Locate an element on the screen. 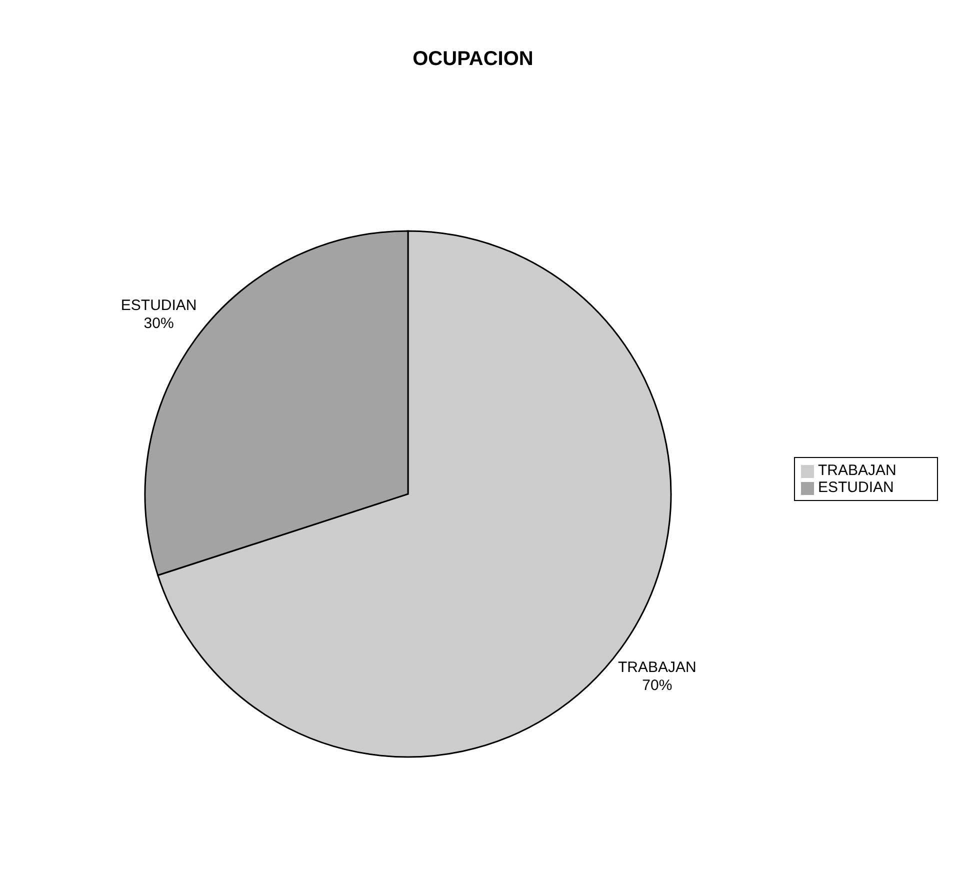 The width and height of the screenshot is (971, 894). data-label: 30% is located at coordinates (159, 323).